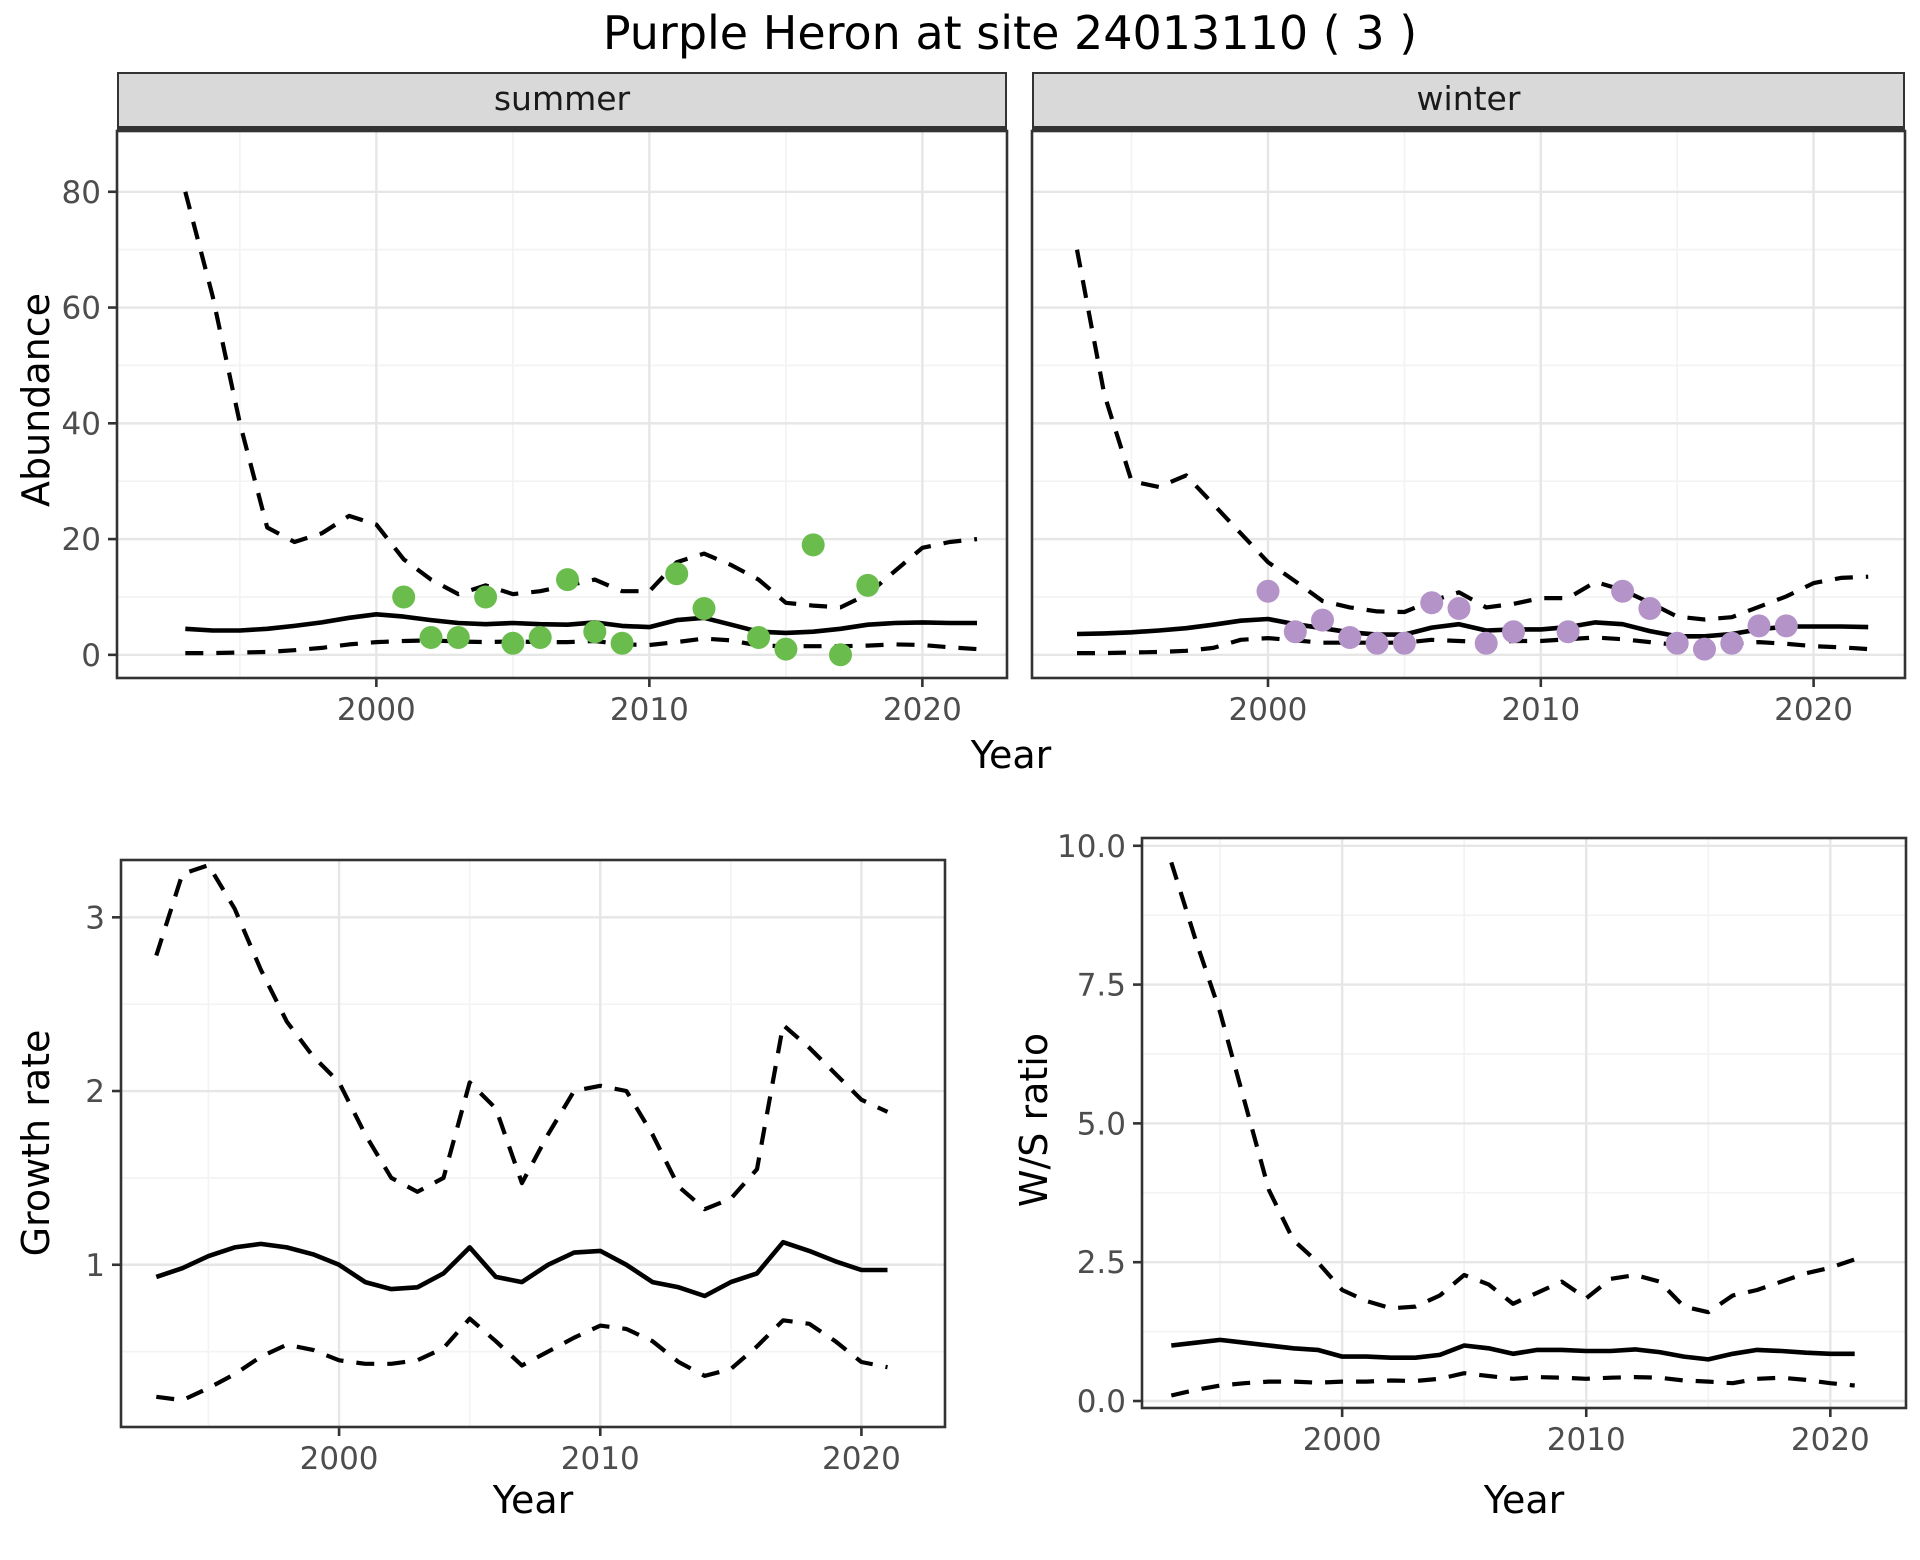 The width and height of the screenshot is (1920, 1560). I want to click on abundance-summer-upper-ci-line, so click(580, 400).